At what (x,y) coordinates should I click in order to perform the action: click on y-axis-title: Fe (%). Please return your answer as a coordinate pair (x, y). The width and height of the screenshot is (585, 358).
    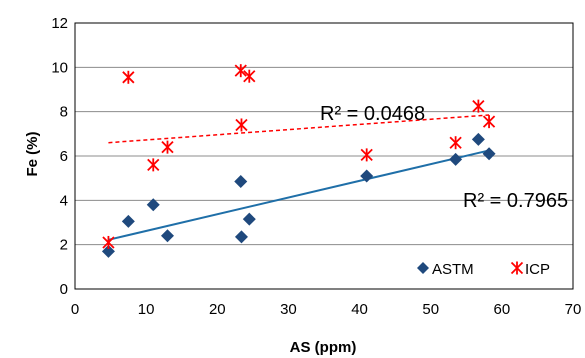
    Looking at the image, I should click on (32, 153).